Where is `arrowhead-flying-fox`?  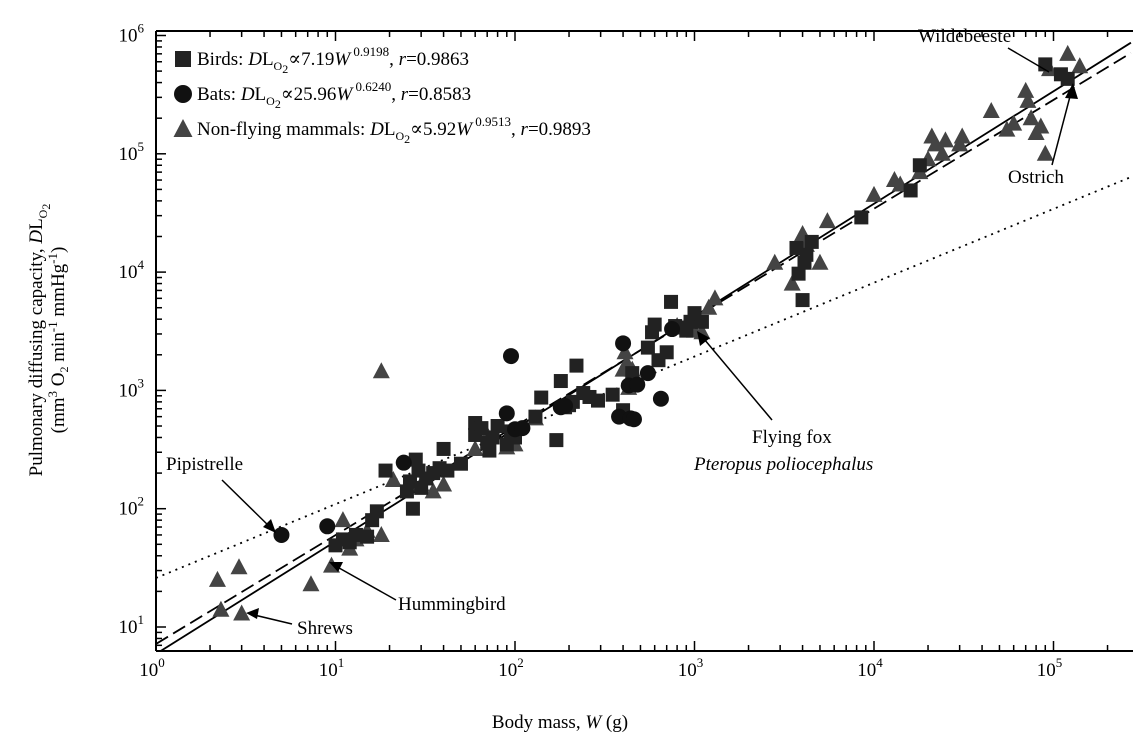 arrowhead-flying-fox is located at coordinates (703, 338).